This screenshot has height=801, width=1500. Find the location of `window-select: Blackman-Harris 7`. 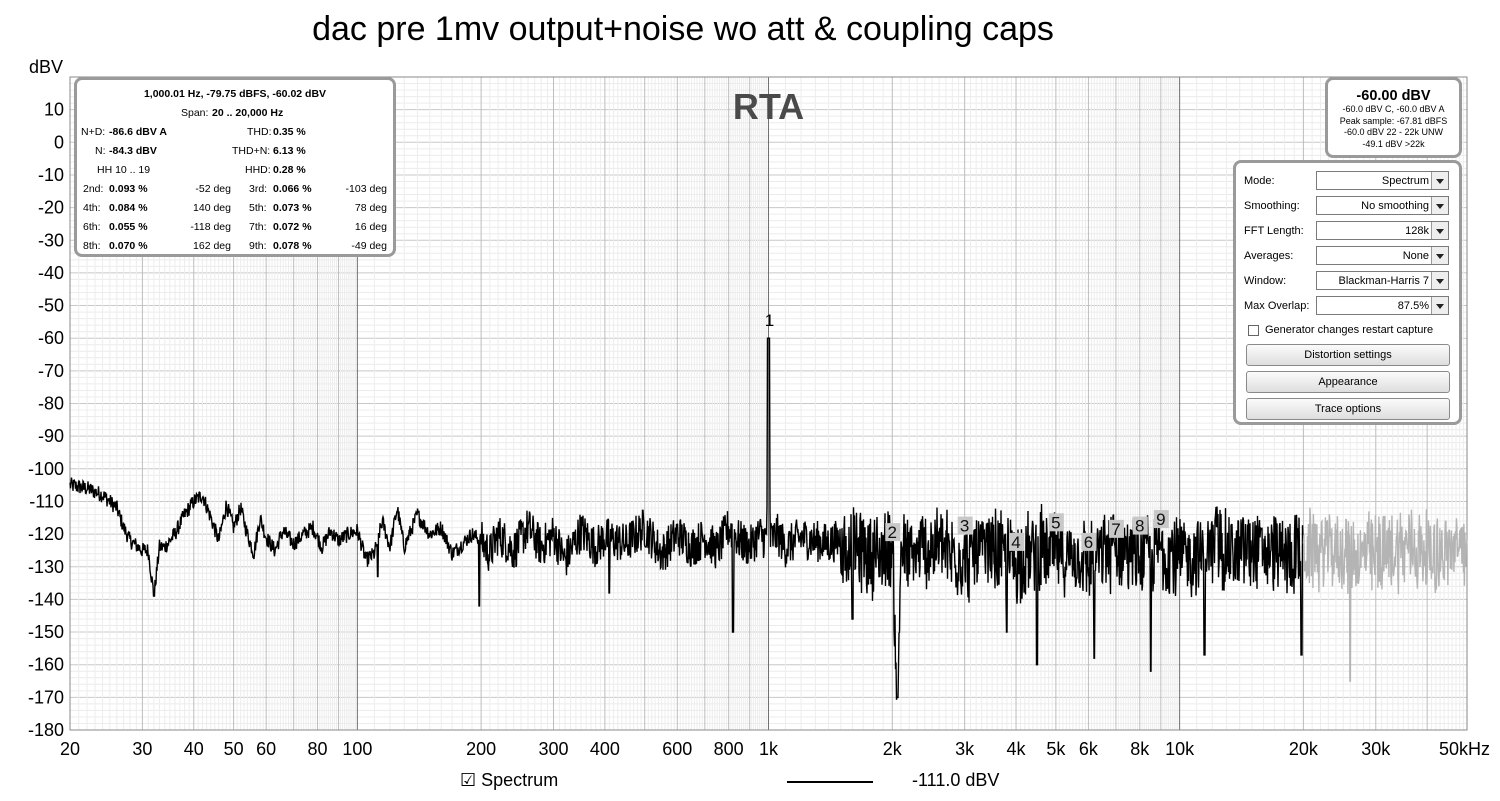

window-select: Blackman-Harris 7 is located at coordinates (1382, 280).